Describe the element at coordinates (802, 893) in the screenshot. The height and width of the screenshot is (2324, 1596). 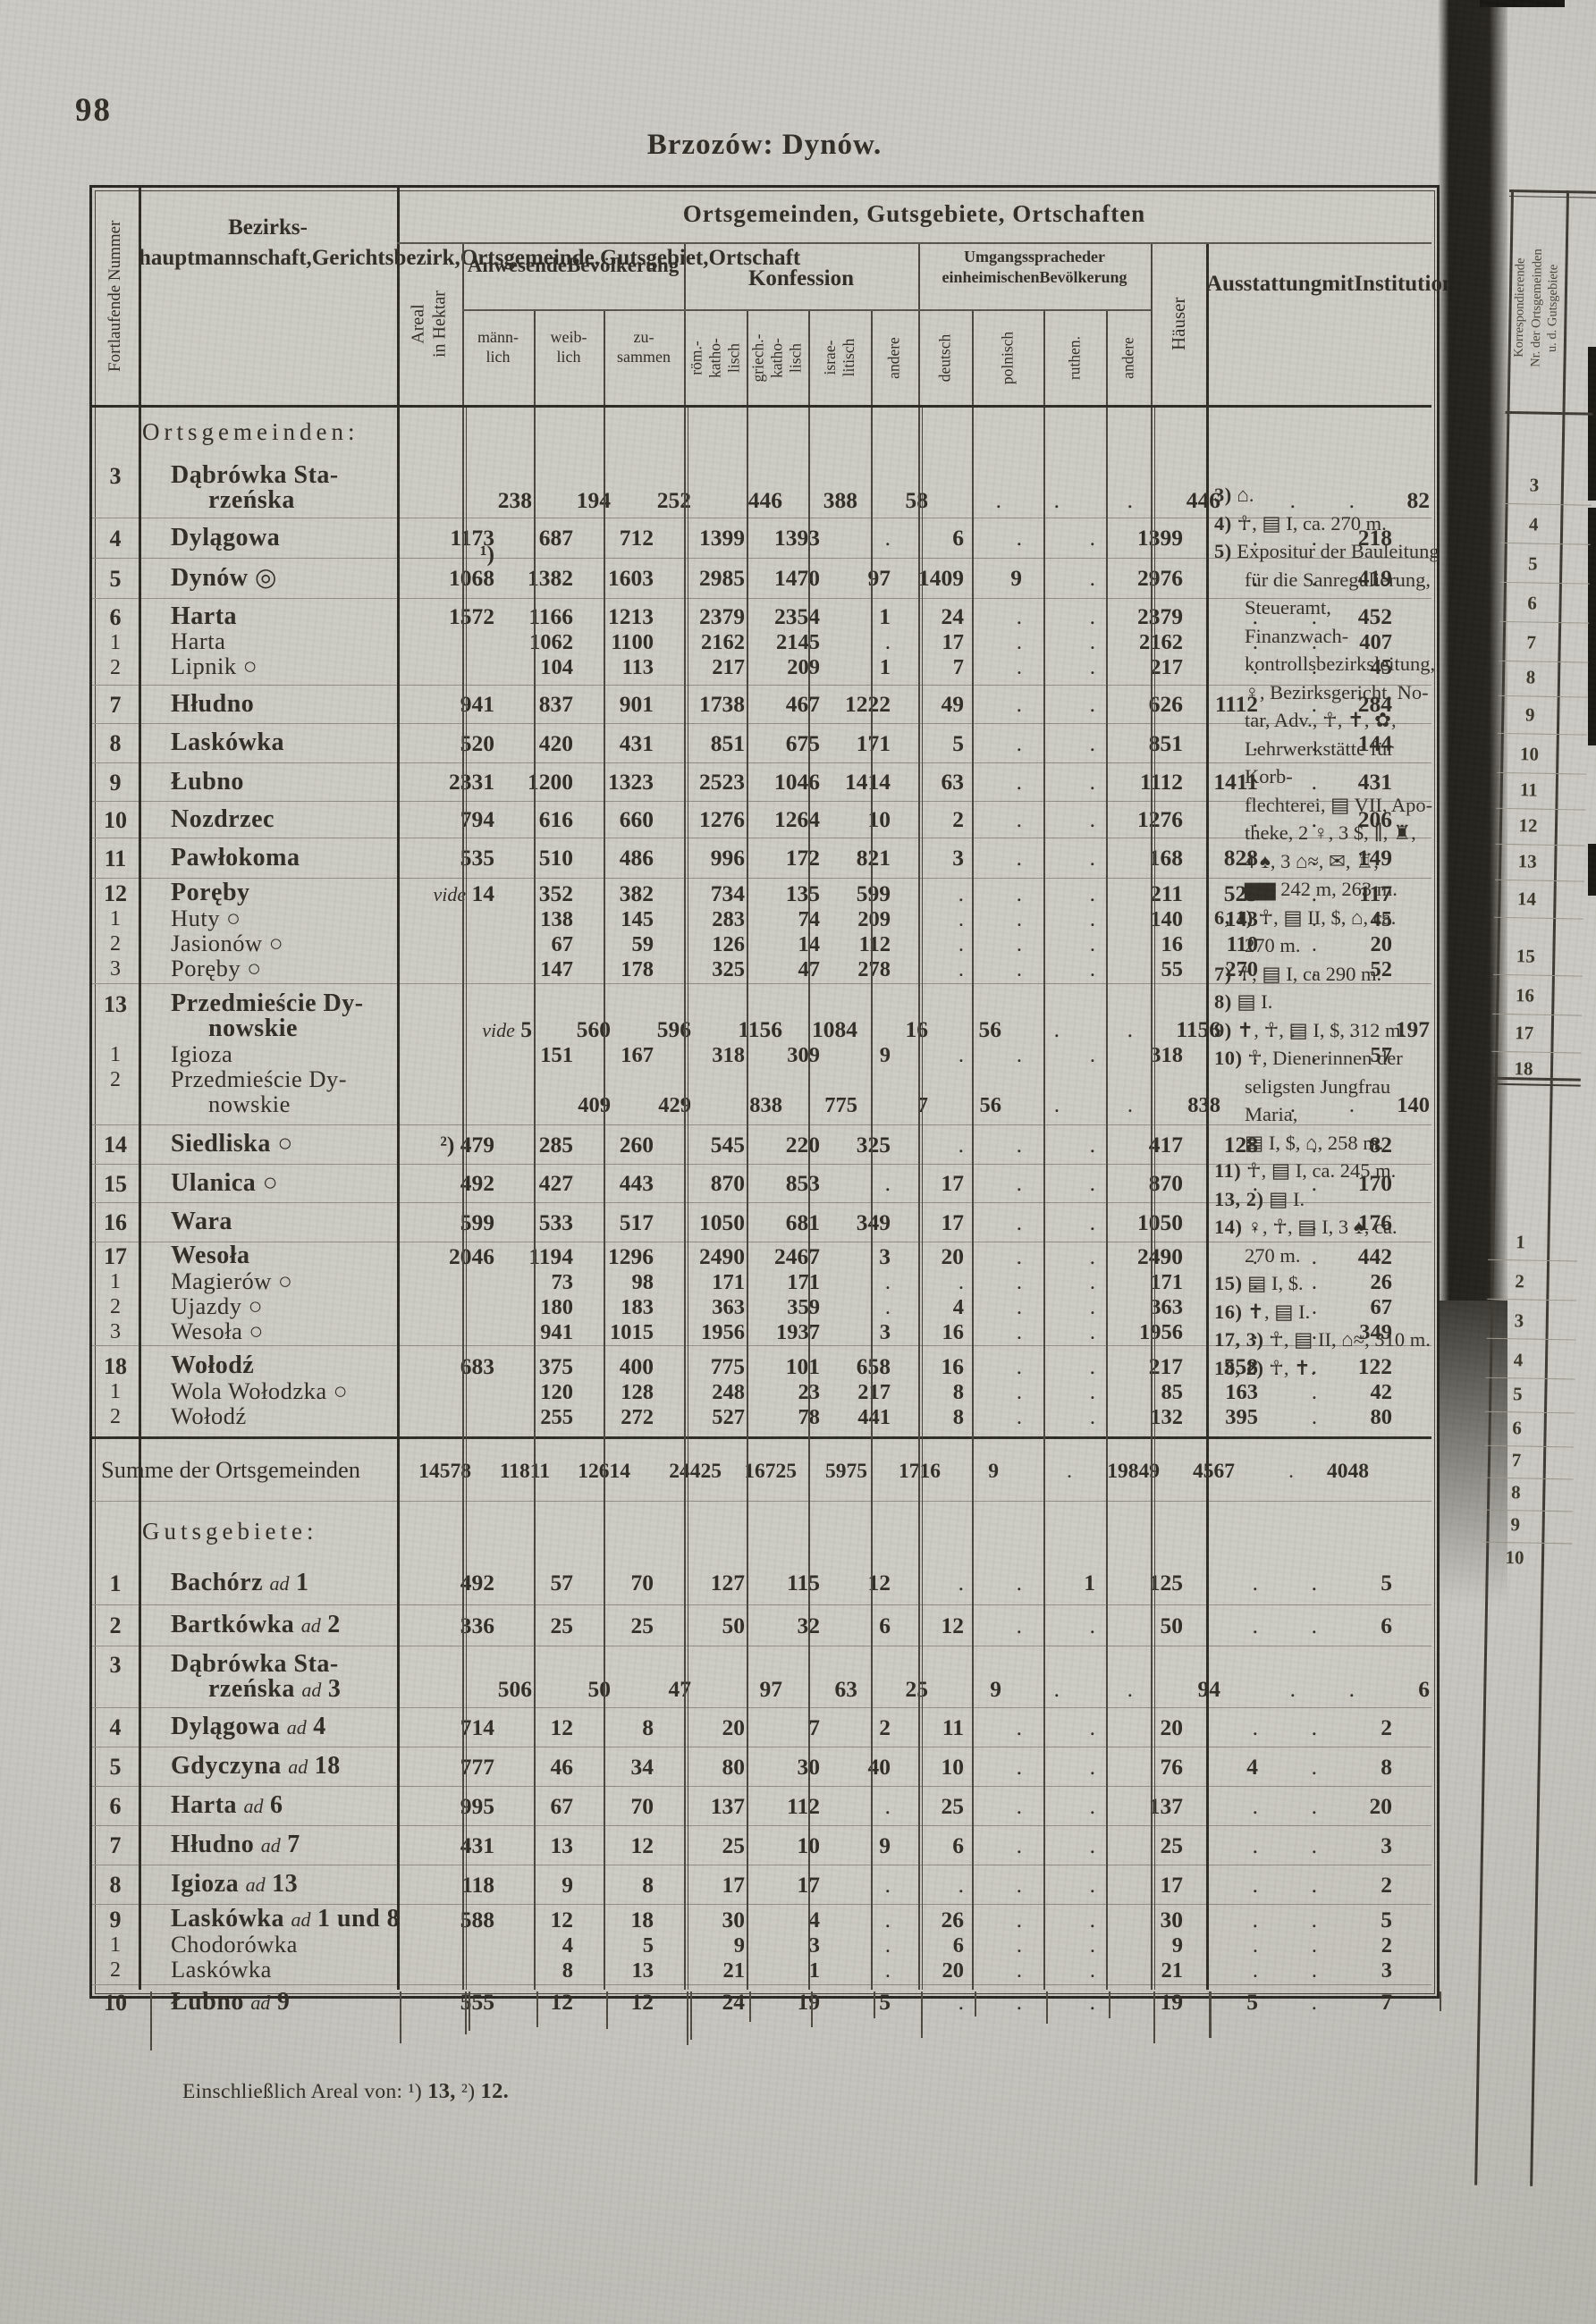
I see `cell-roem-kath: 135` at that location.